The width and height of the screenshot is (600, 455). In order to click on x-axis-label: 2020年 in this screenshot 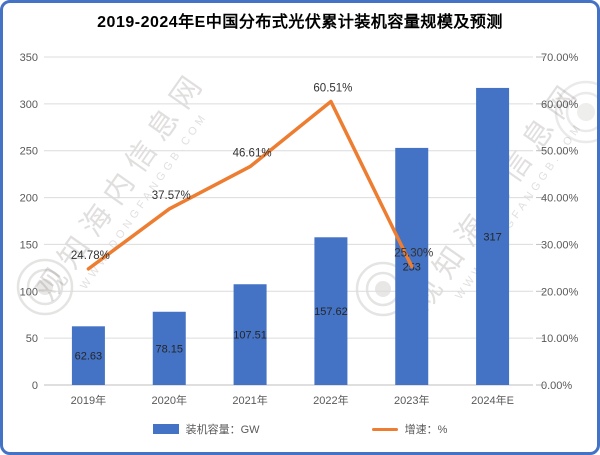, I will do `click(169, 400)`.